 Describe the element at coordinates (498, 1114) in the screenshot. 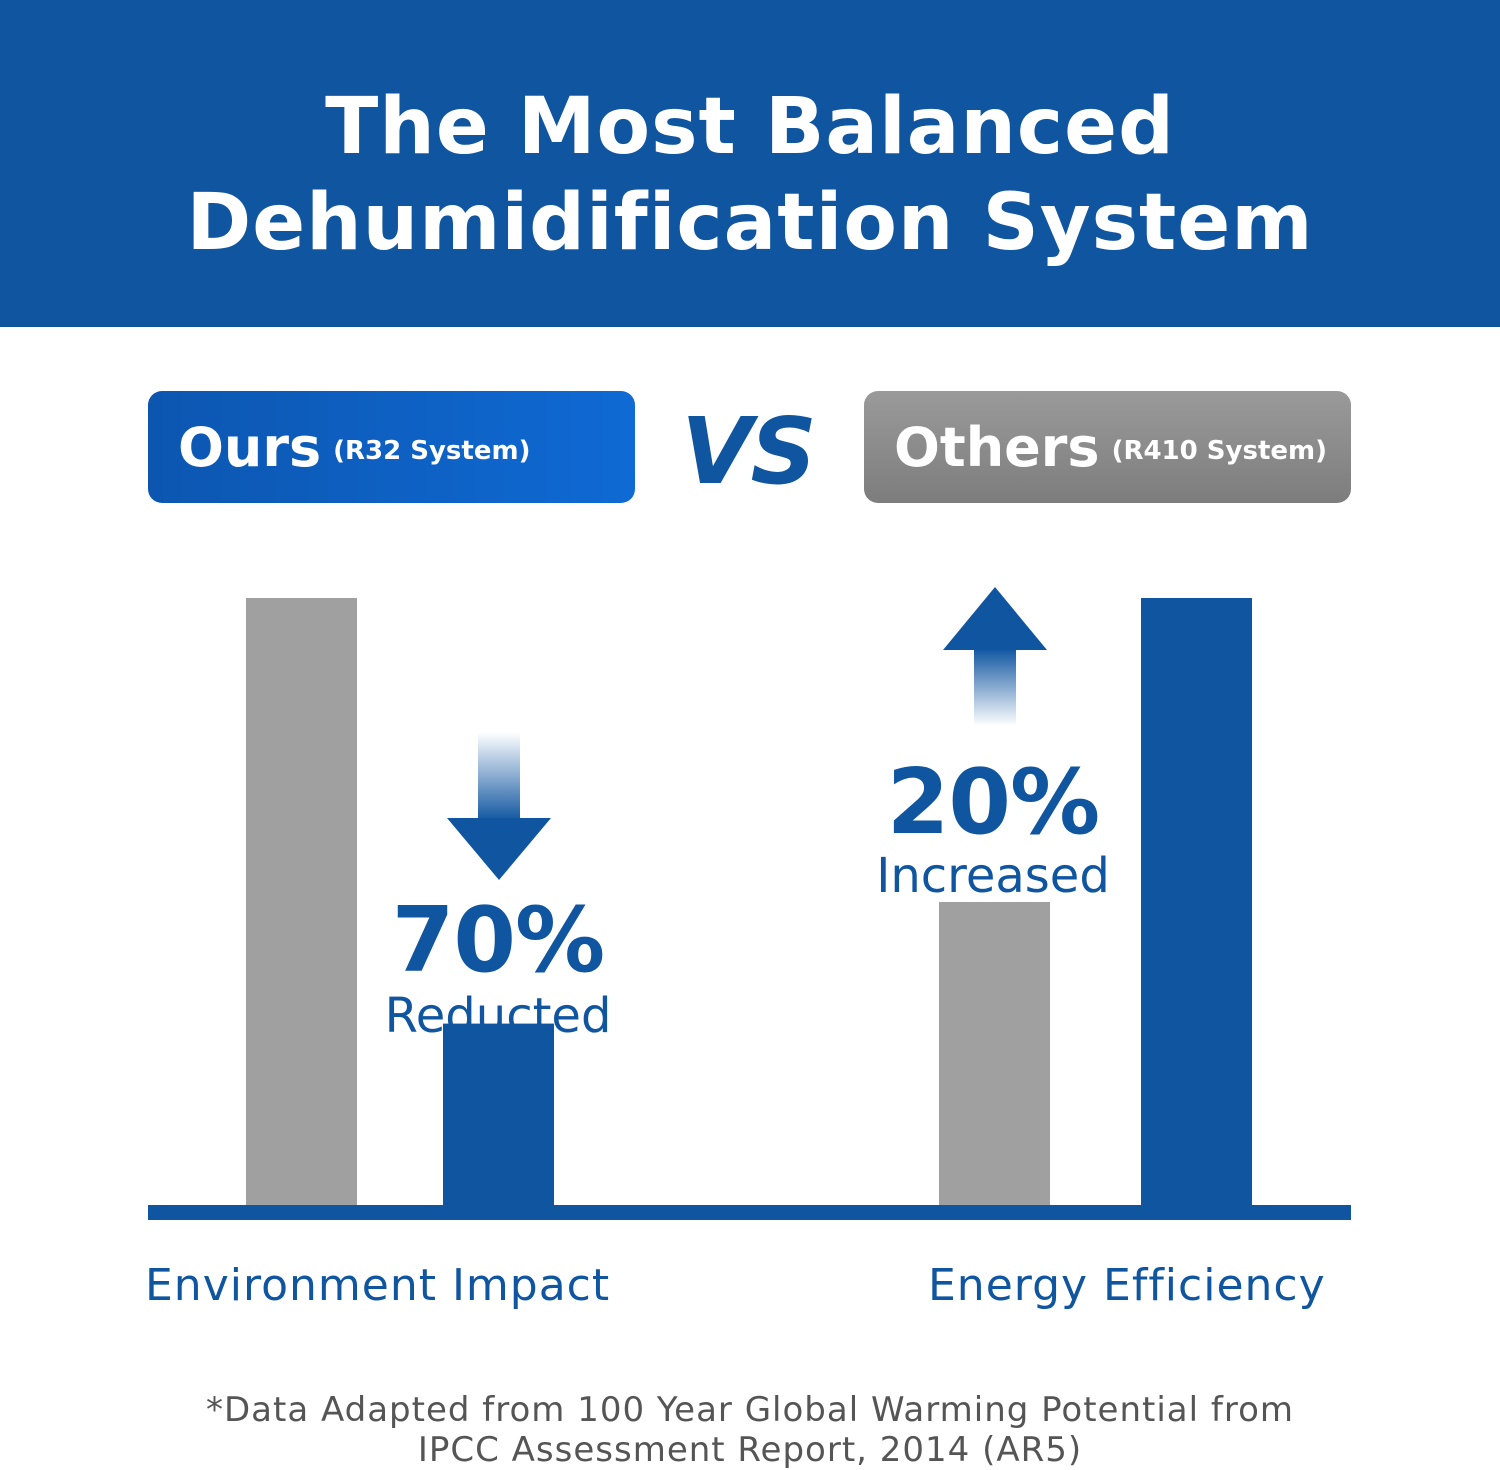

I see `bar-ours-environment` at that location.